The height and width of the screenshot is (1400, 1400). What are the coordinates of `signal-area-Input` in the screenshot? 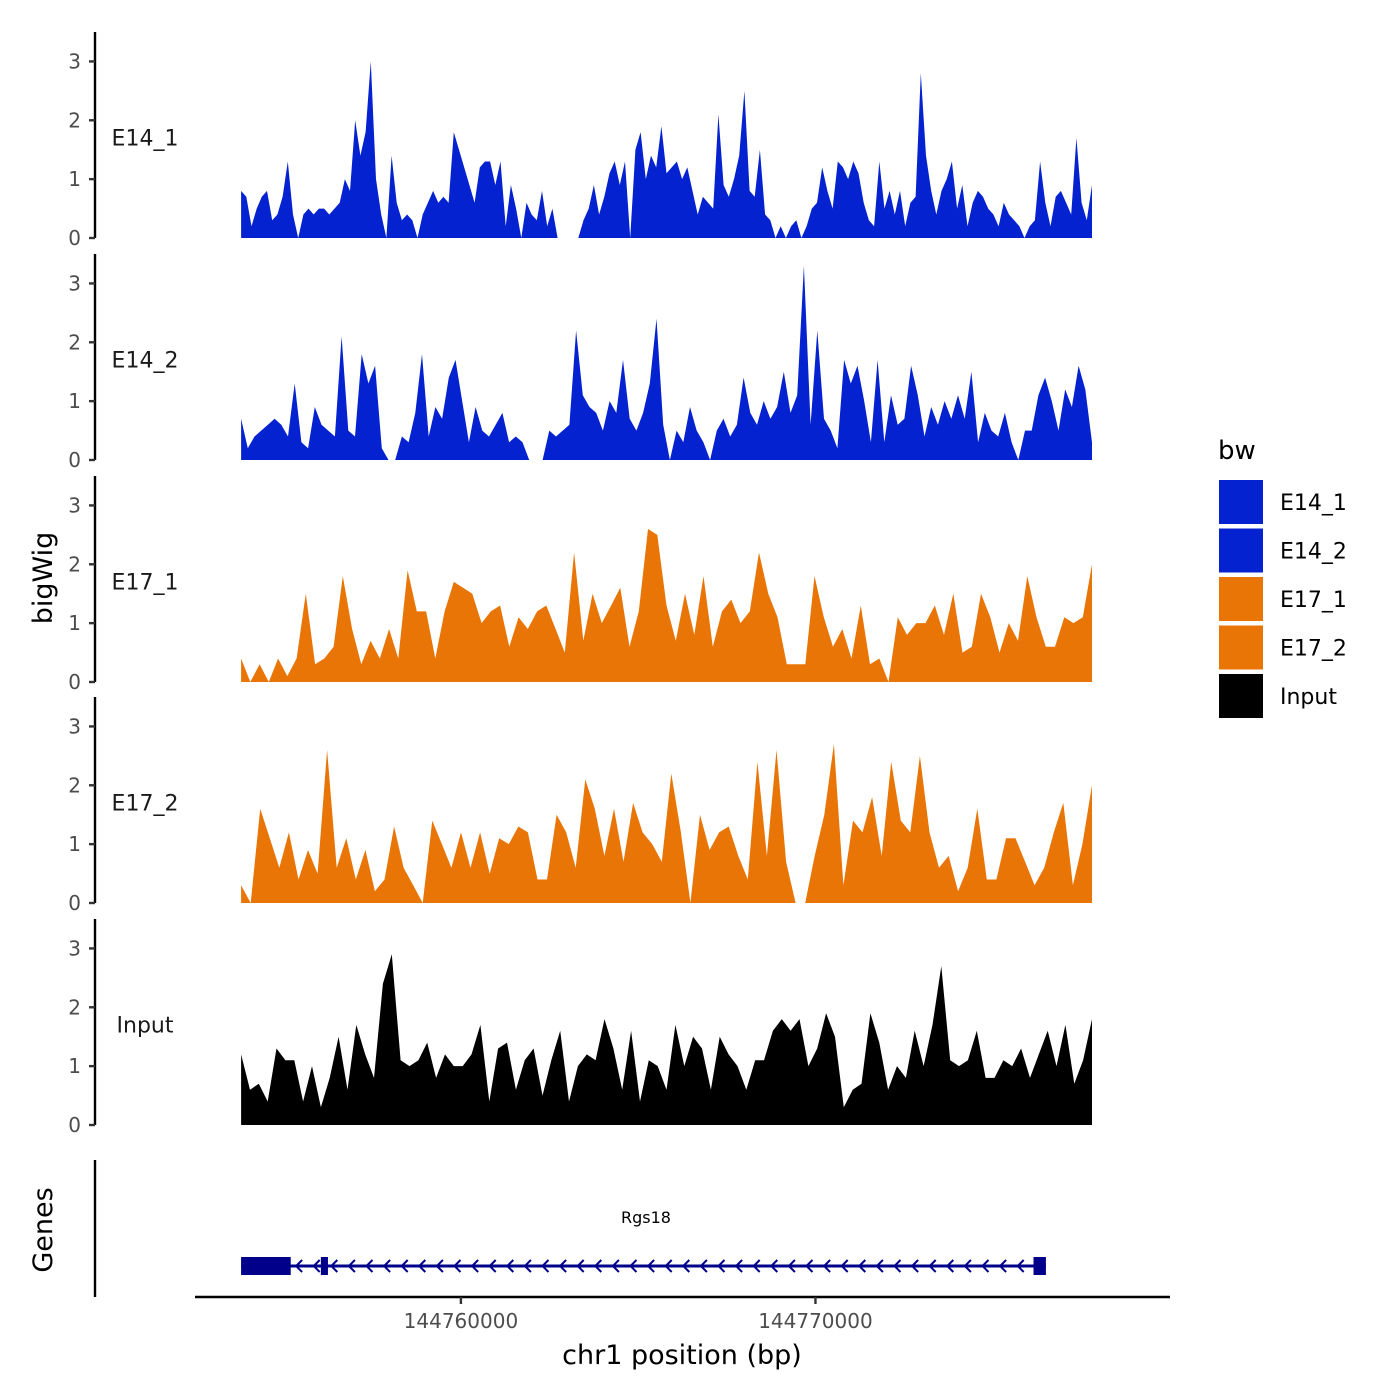 It's located at (667, 1039).